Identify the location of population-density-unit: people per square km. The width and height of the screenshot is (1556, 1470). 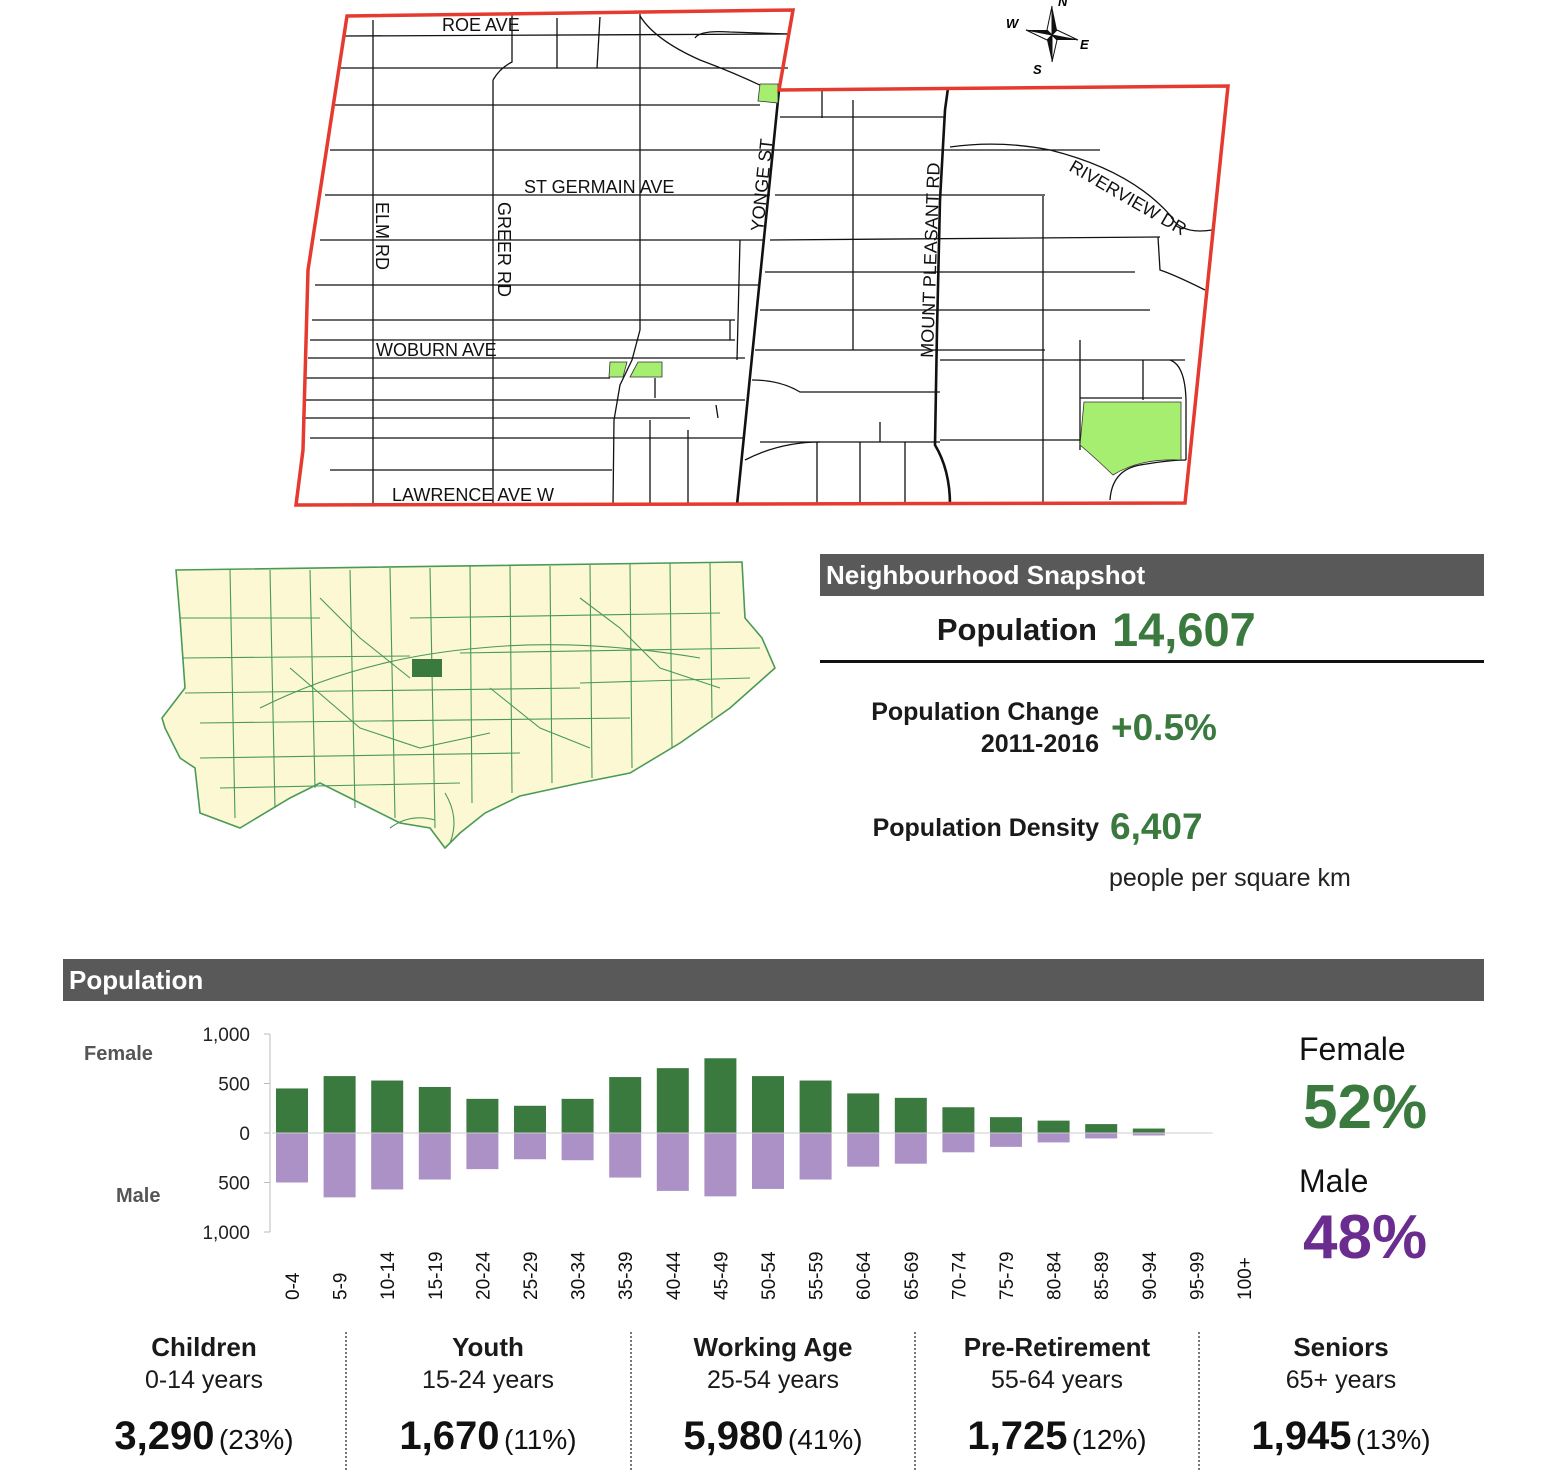
(1230, 878).